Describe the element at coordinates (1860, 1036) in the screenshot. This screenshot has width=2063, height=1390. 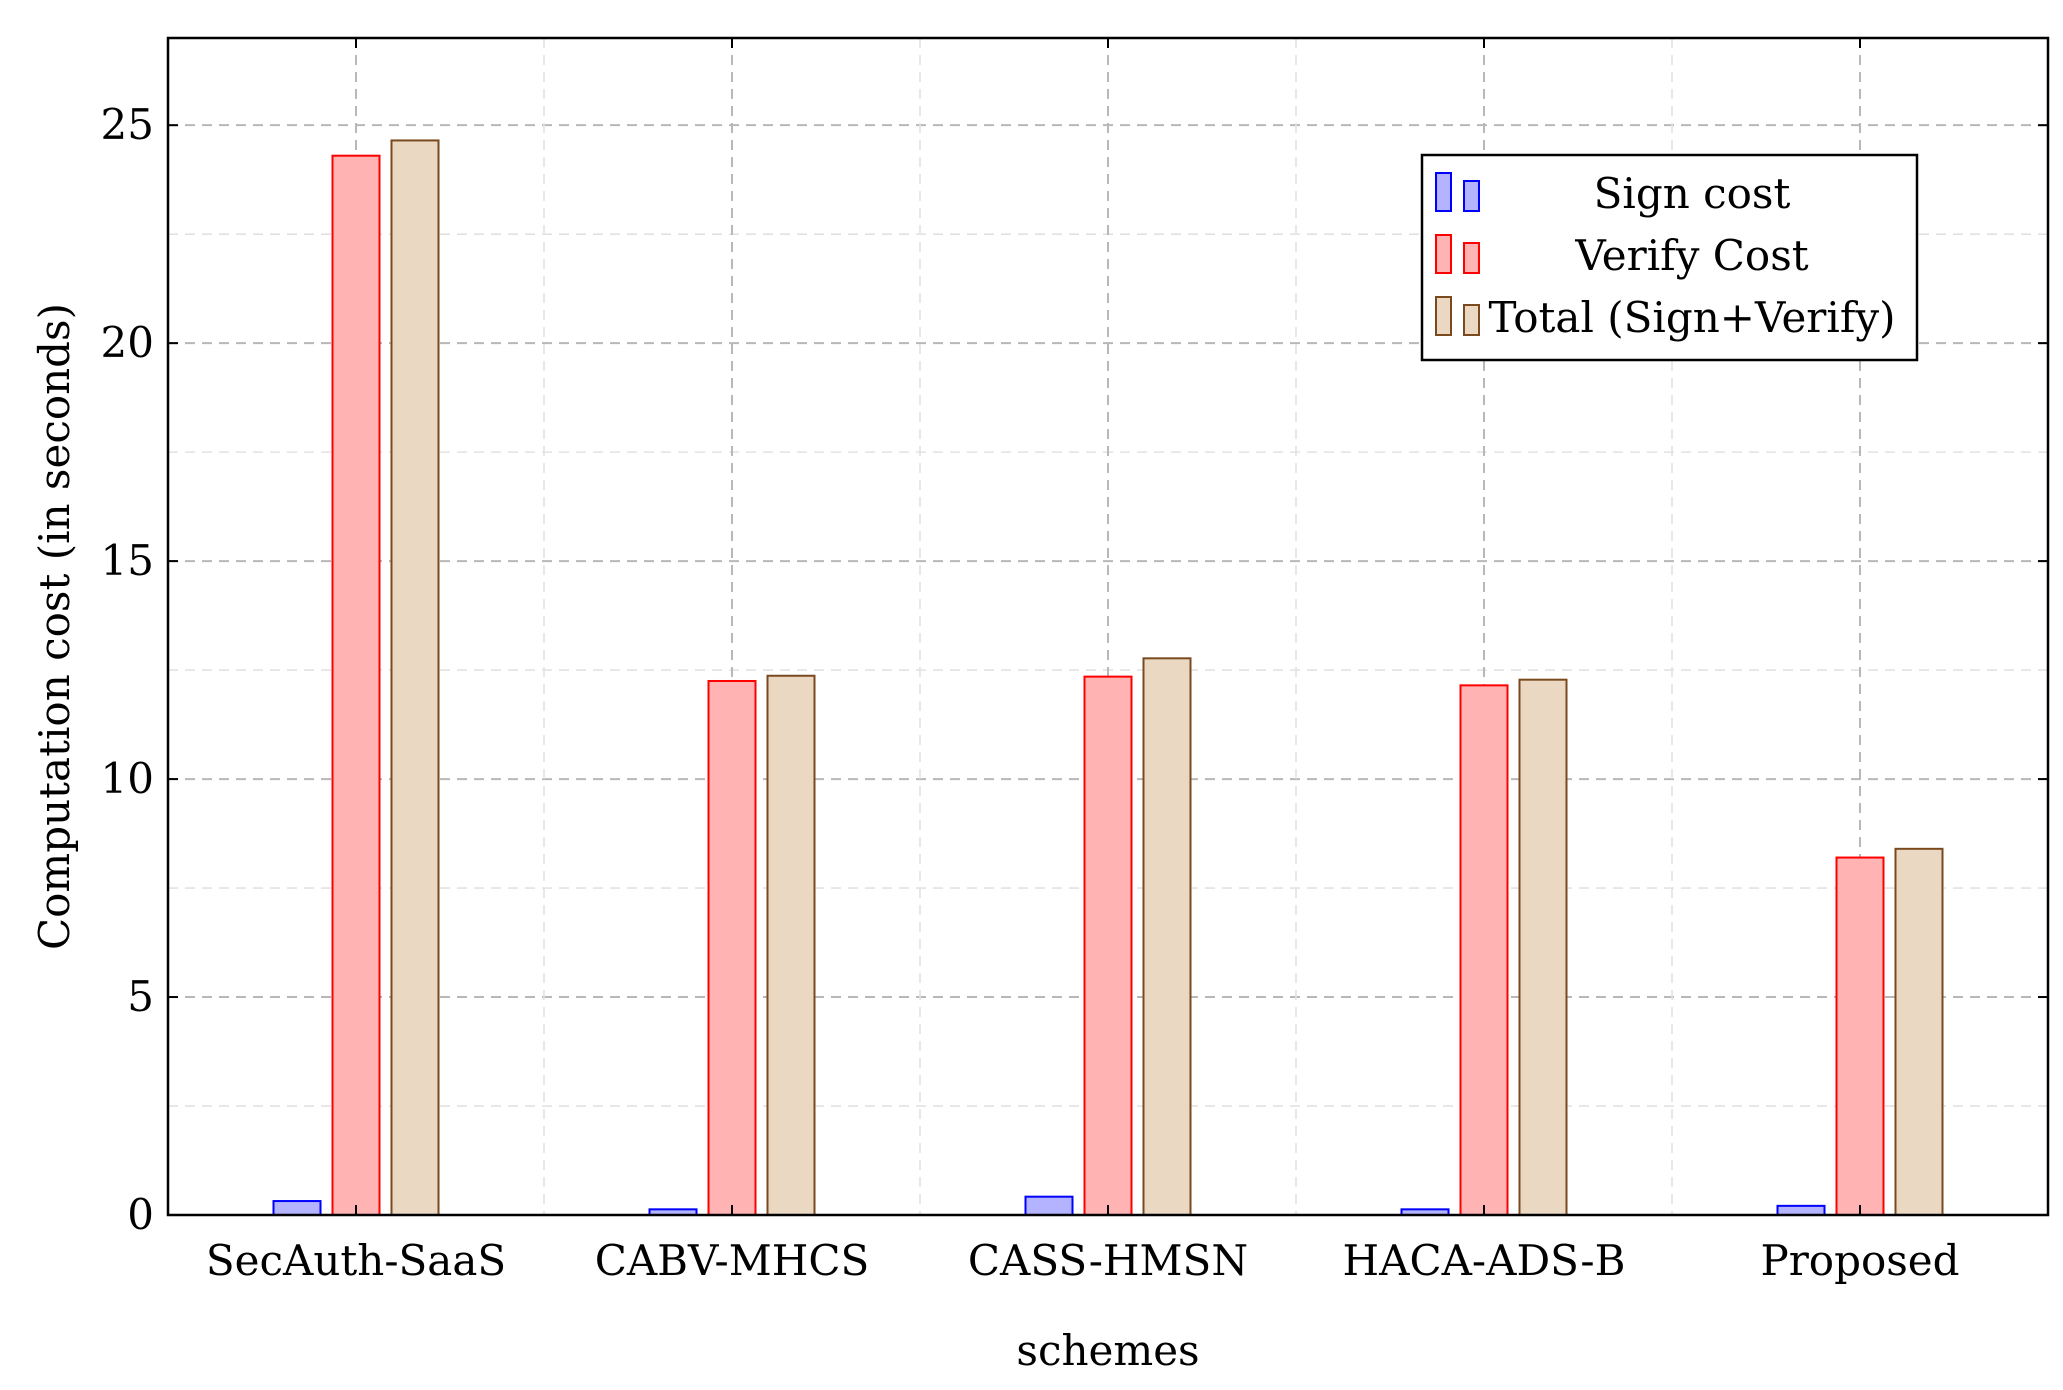
I see `bar-verify-cost-proposed` at that location.